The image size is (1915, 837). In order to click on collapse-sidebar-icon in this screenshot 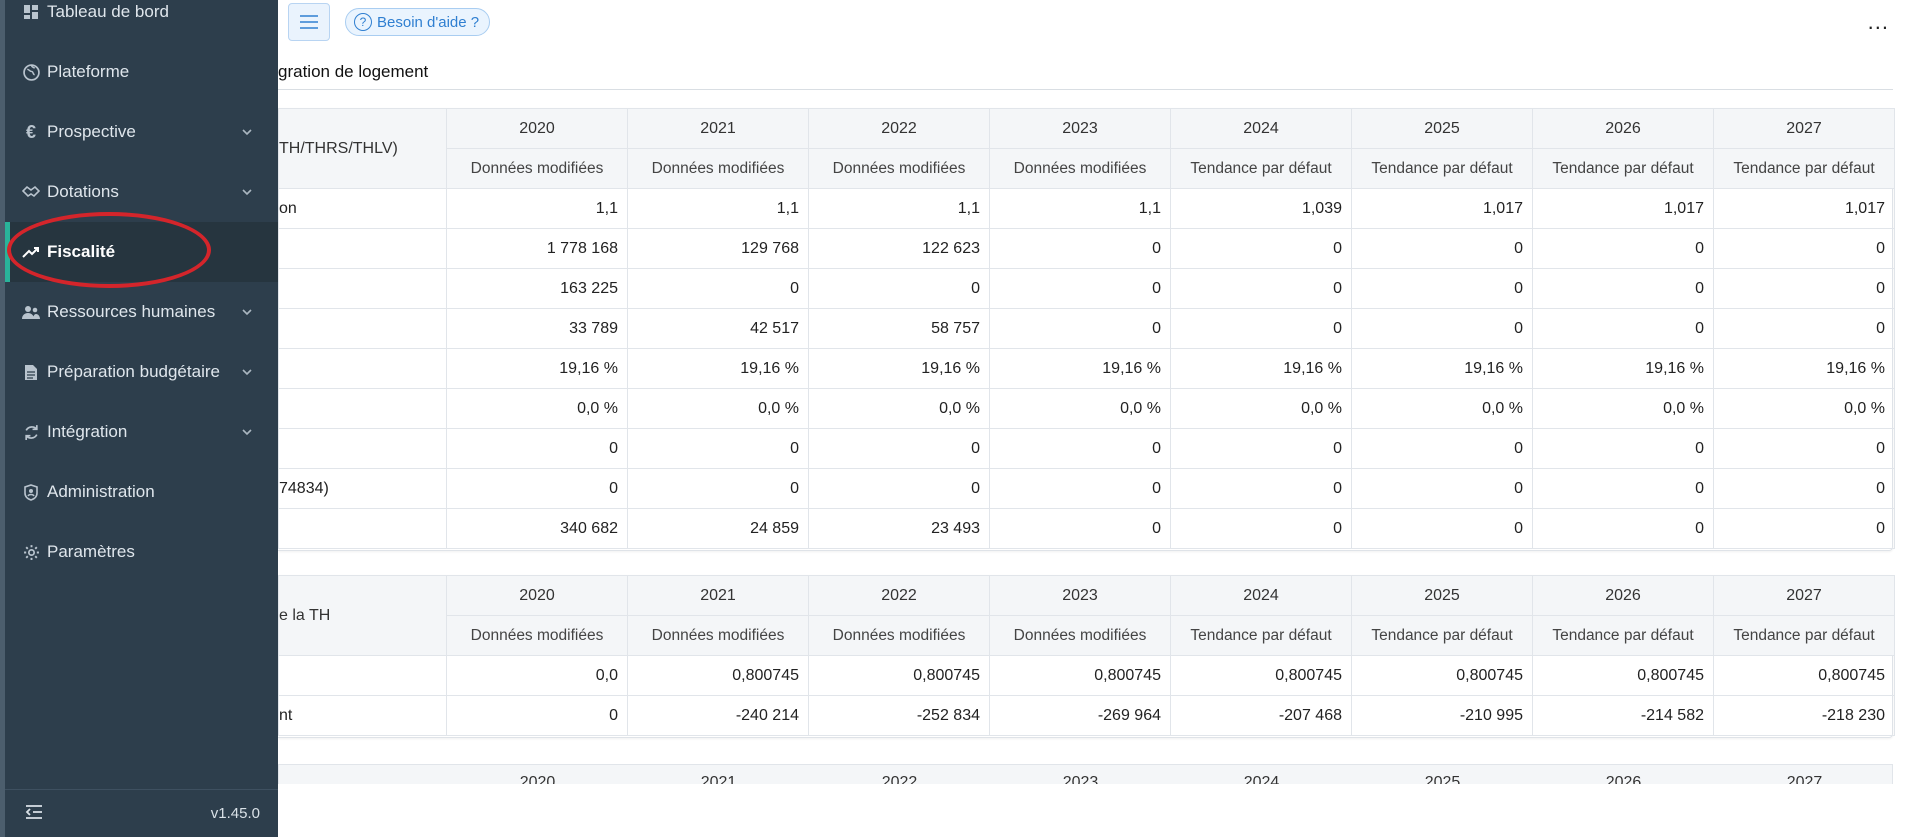, I will do `click(34, 814)`.